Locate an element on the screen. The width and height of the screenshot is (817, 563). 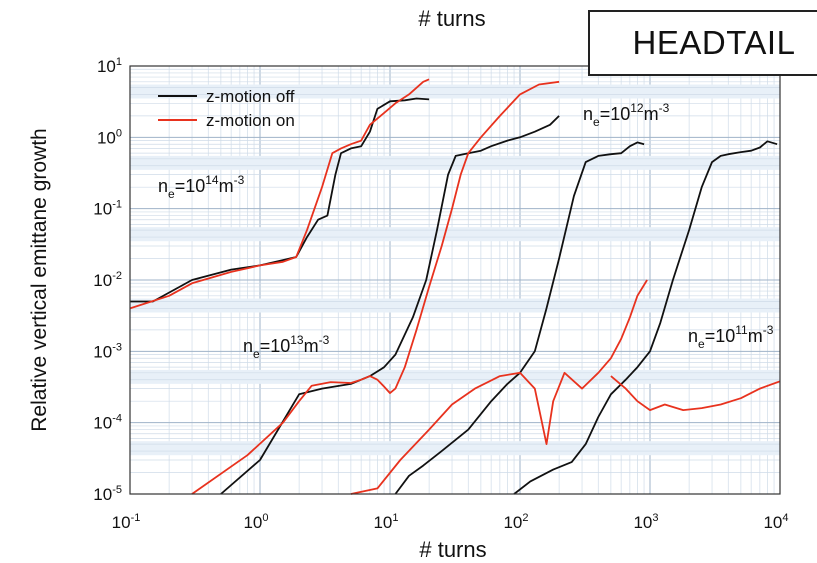
legend-label-off: z-motion off is located at coordinates (250, 96).